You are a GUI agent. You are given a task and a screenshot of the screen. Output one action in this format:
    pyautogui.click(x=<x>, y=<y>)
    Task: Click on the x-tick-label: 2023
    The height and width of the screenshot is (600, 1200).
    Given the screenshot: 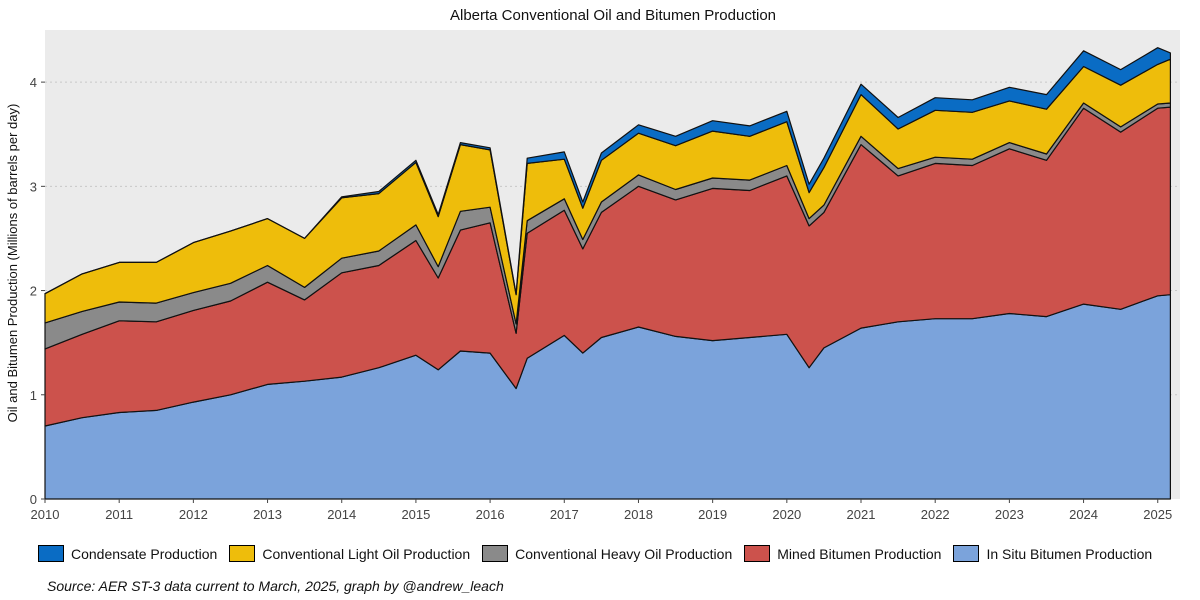 What is the action you would take?
    pyautogui.click(x=1009, y=514)
    